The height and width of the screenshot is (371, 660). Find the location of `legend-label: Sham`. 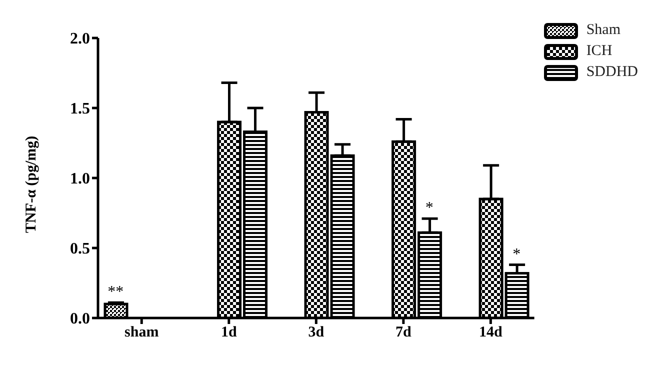

legend-label: Sham is located at coordinates (603, 30).